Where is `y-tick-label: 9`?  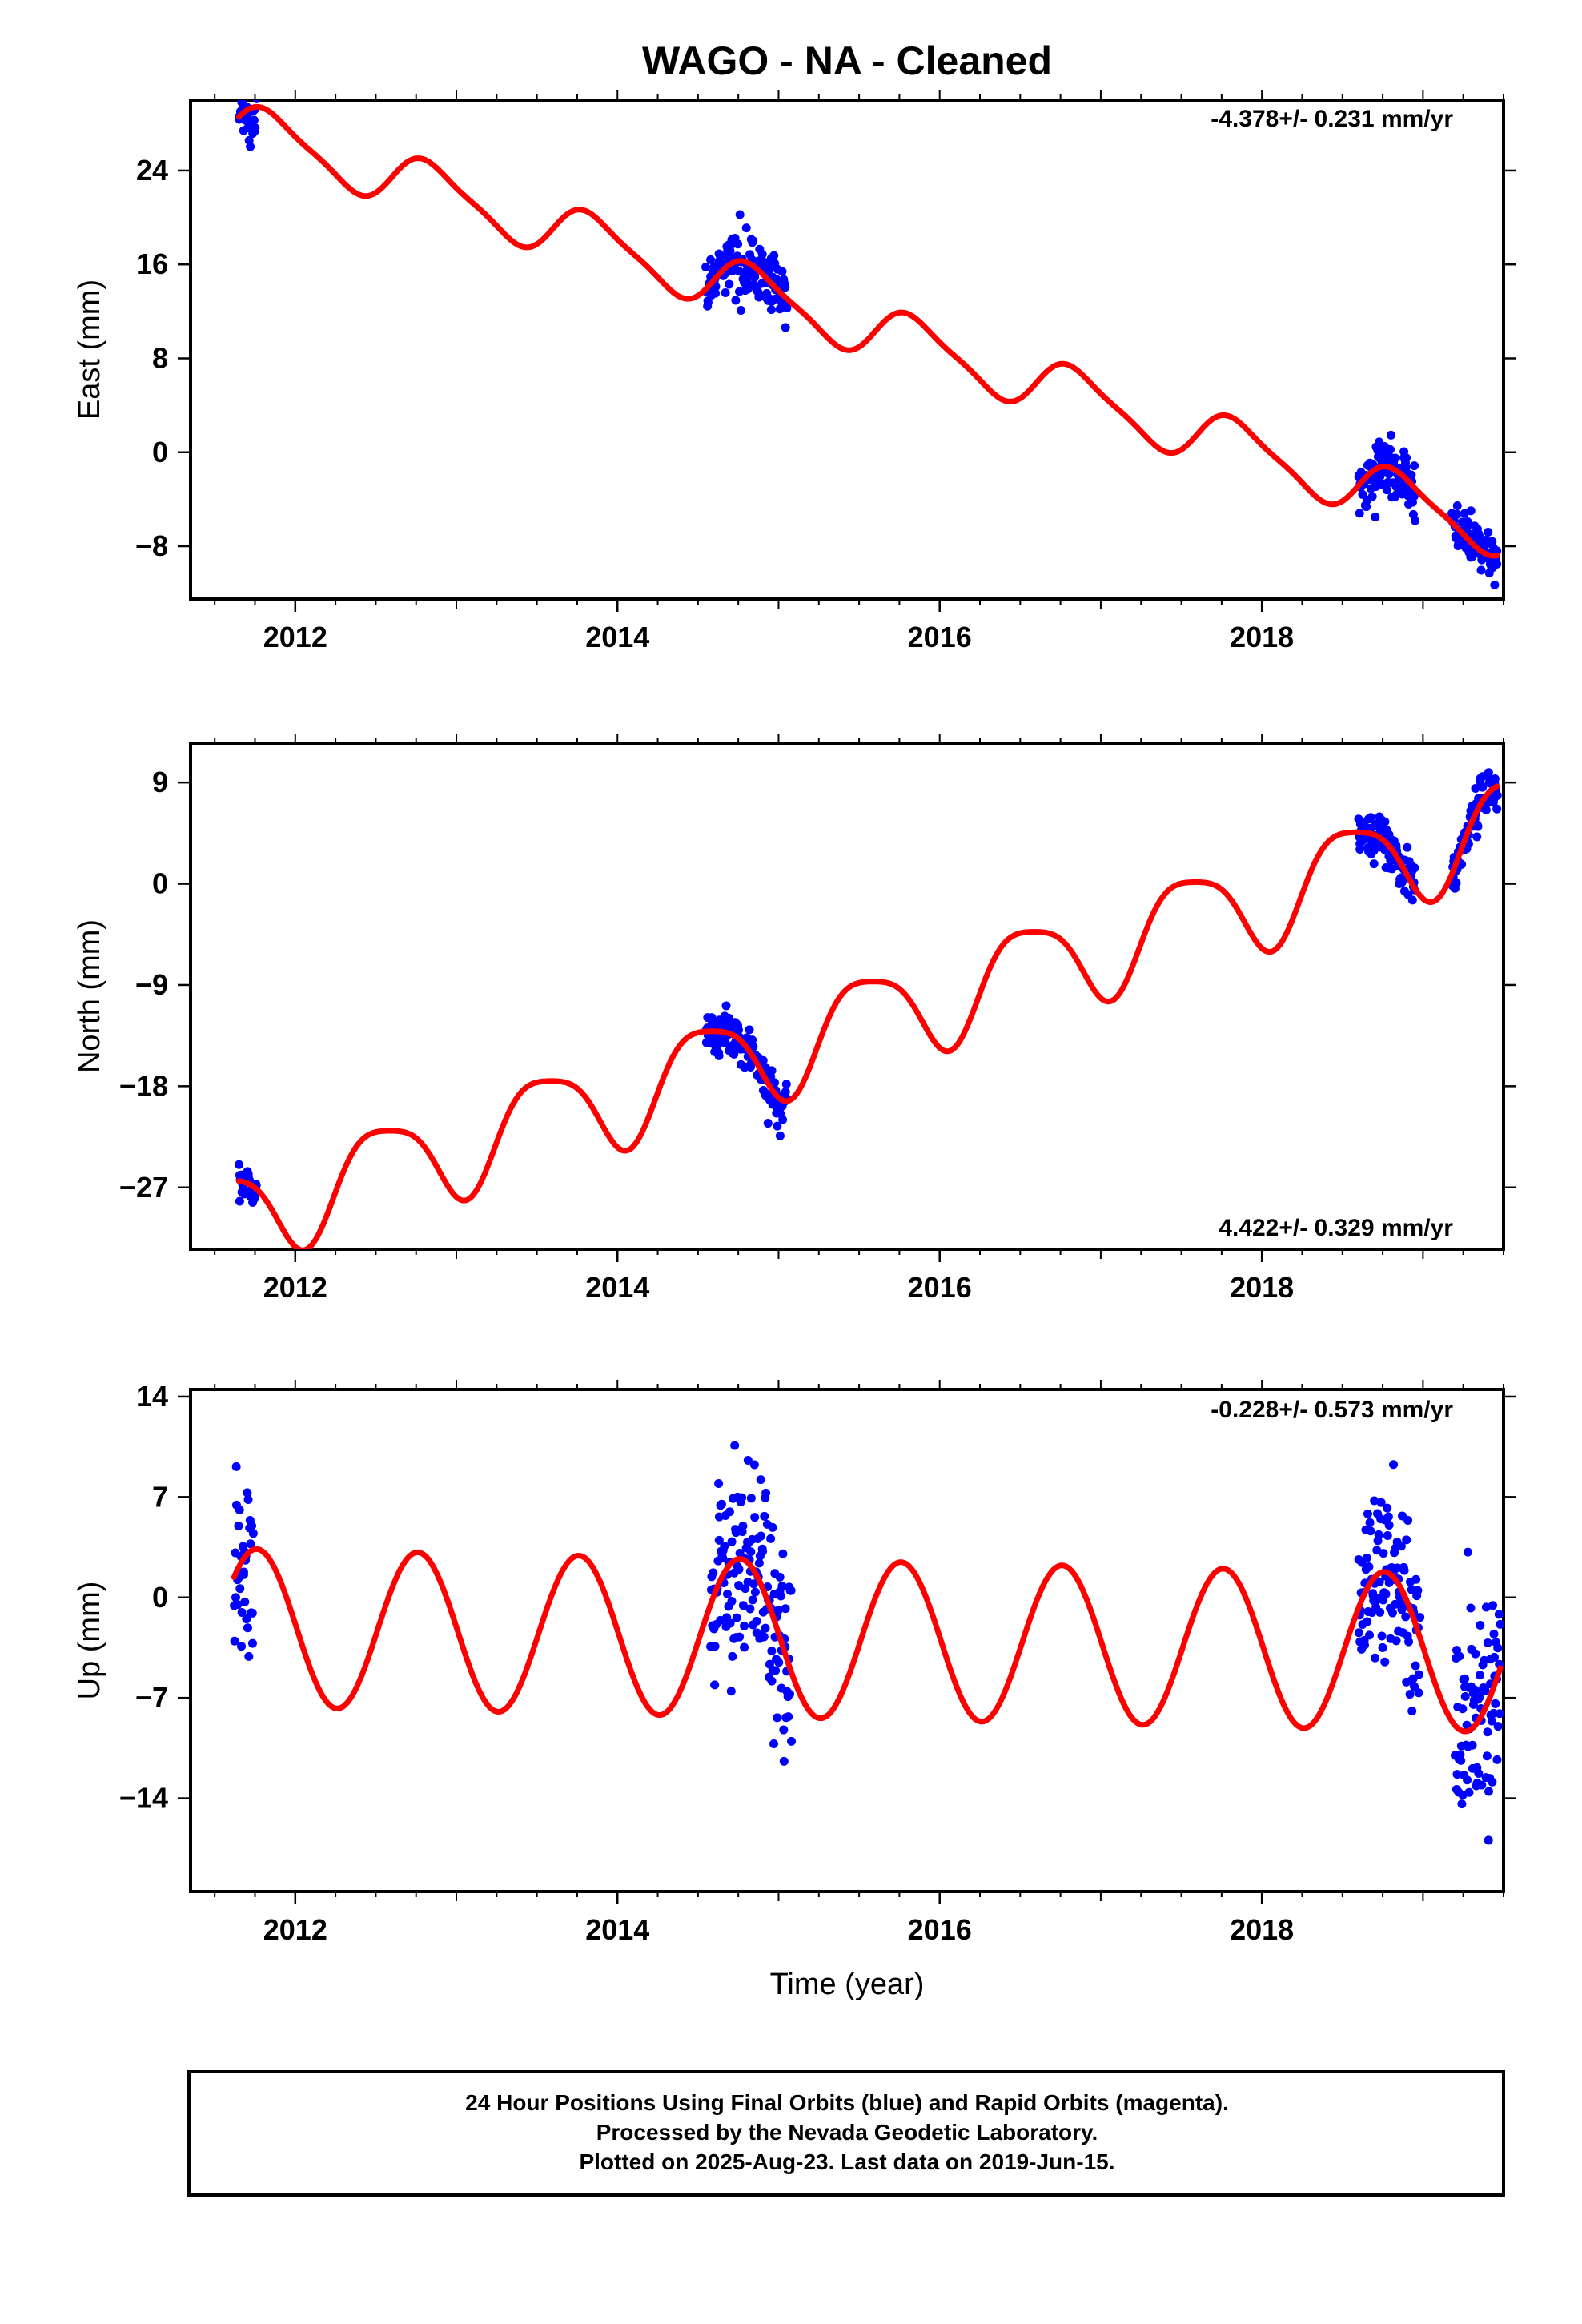
y-tick-label: 9 is located at coordinates (160, 782).